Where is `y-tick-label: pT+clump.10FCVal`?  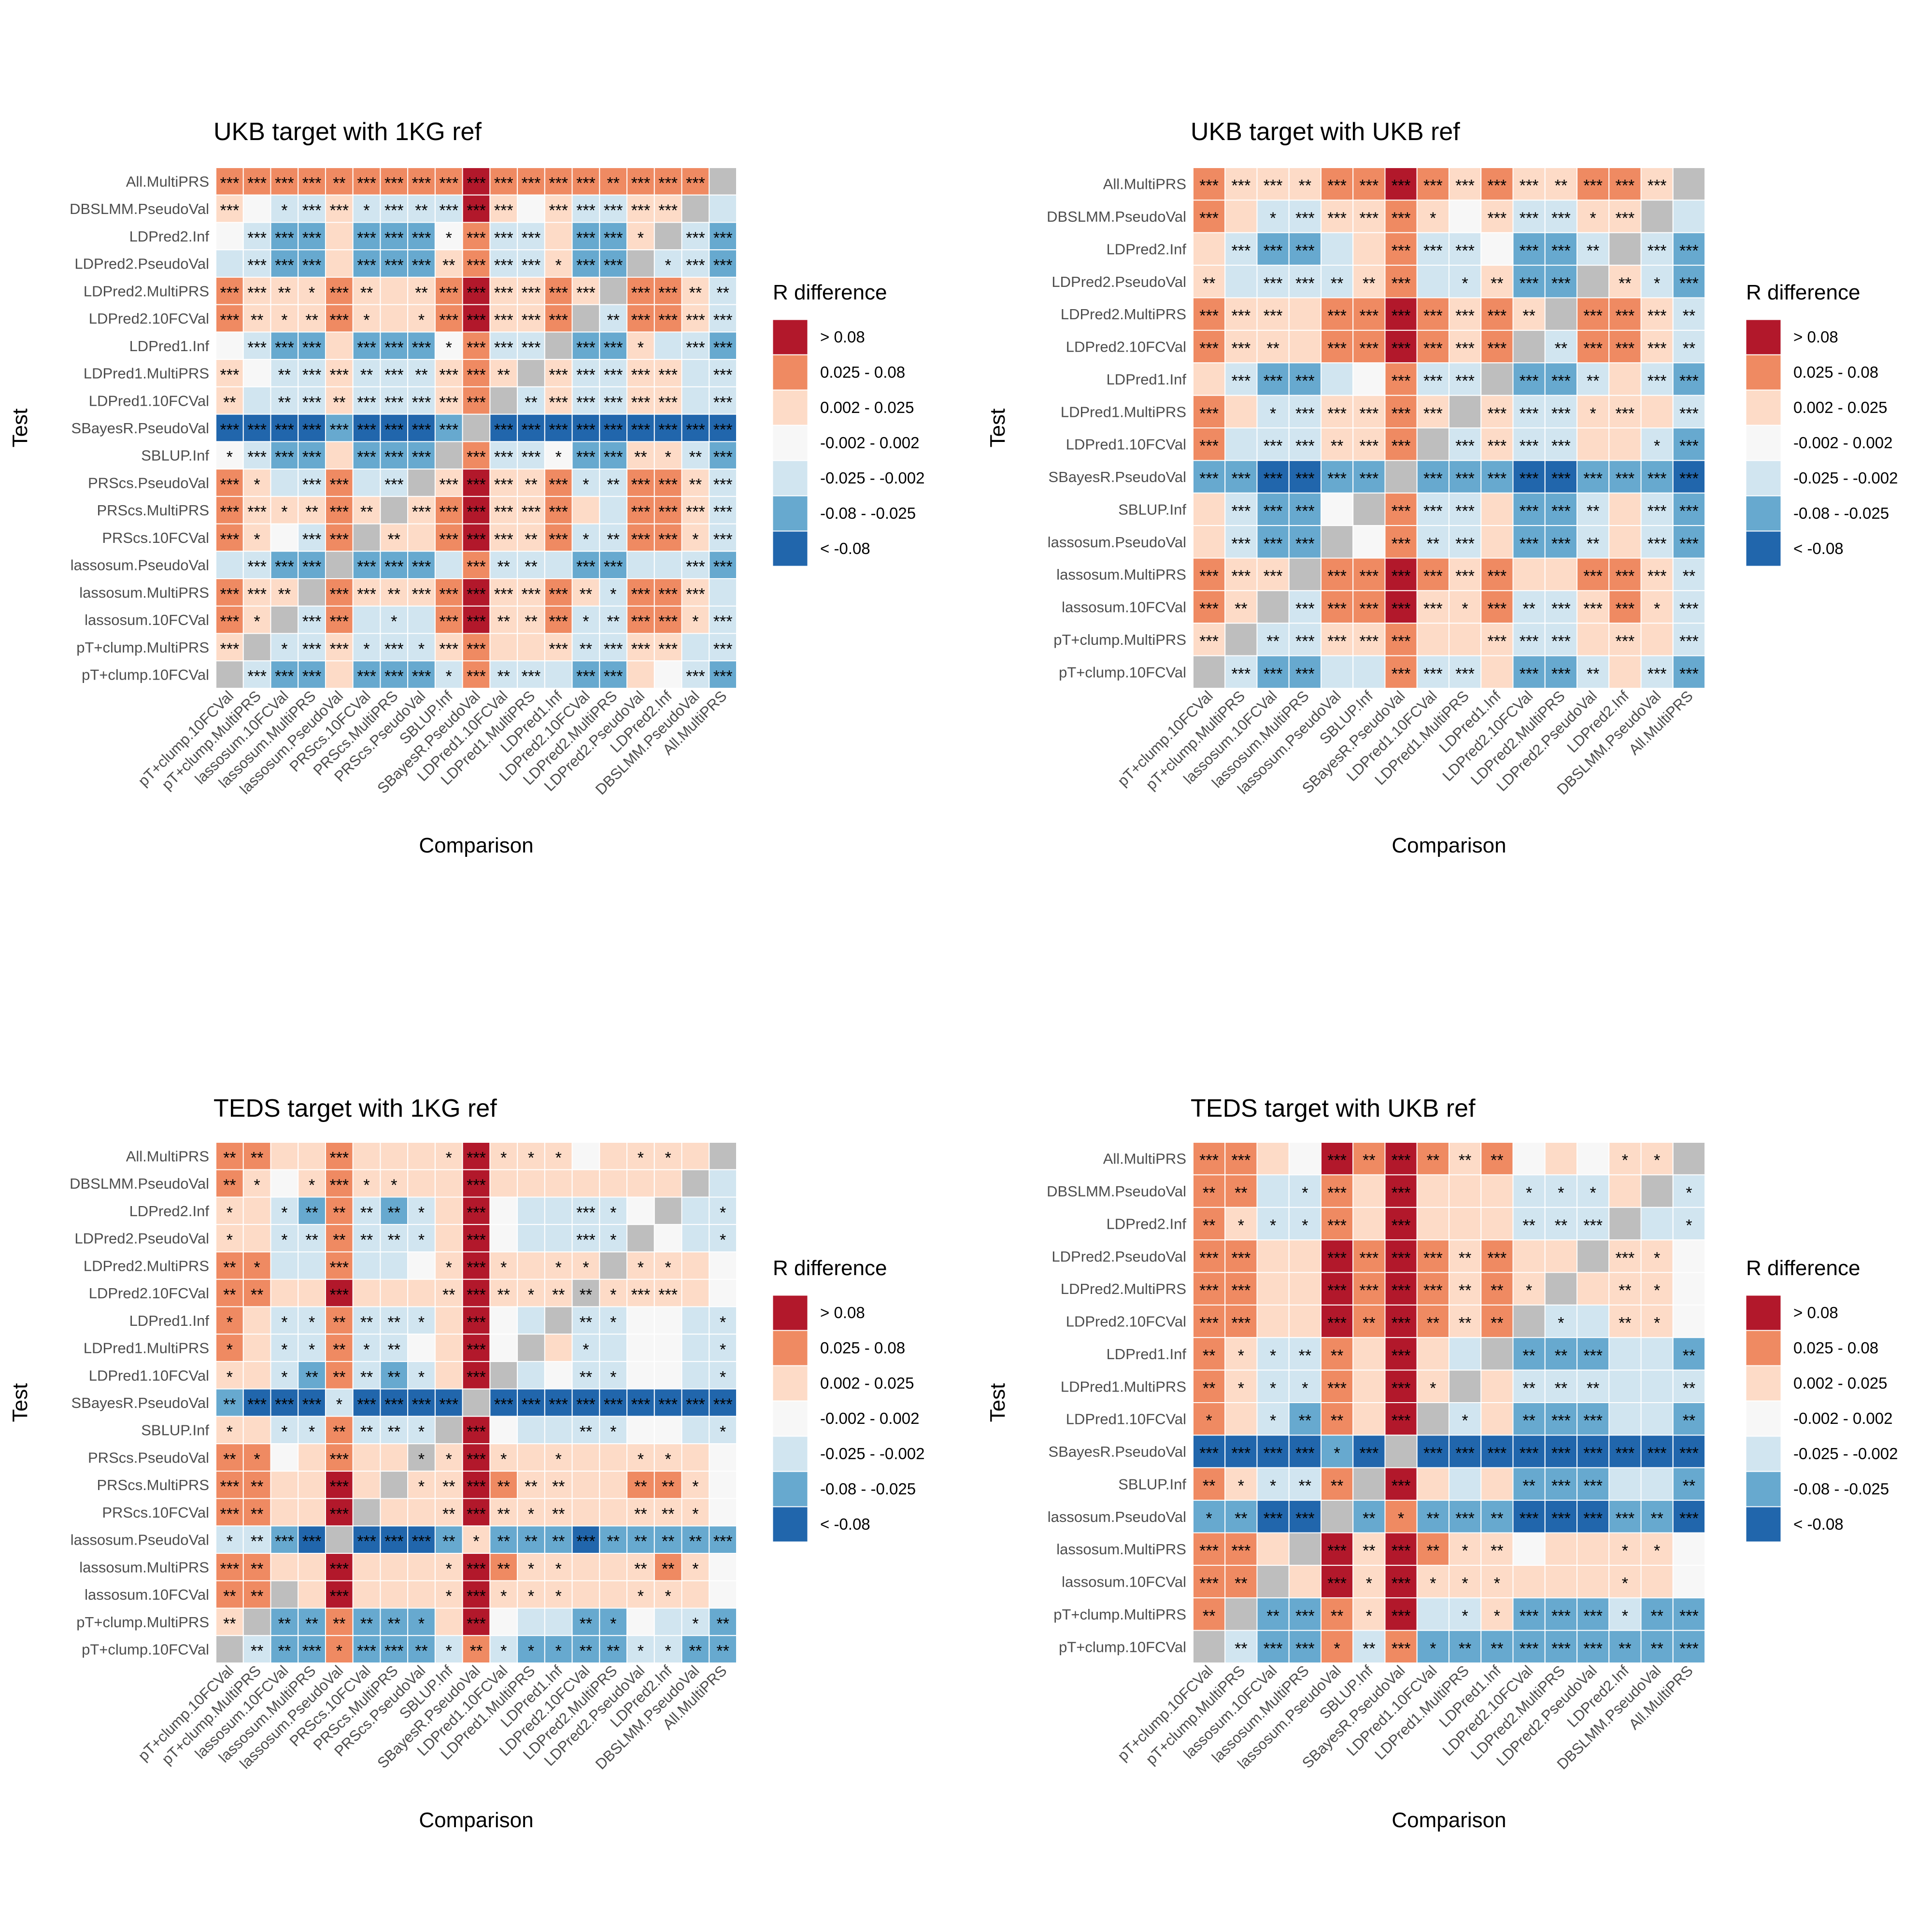
y-tick-label: pT+clump.10FCVal is located at coordinates (1122, 672).